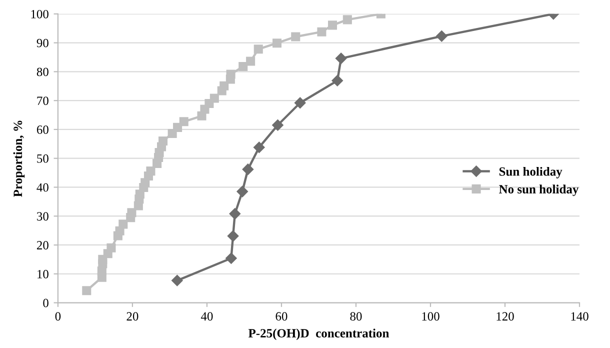 Image resolution: width=610 pixels, height=348 pixels. I want to click on x-tick-label: 0, so click(58, 316).